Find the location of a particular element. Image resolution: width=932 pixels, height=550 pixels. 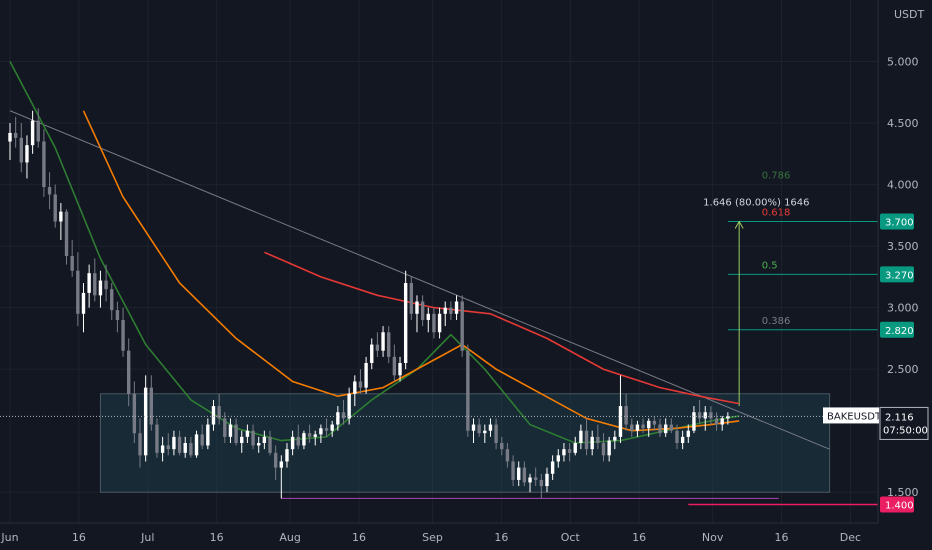

symbol-label-box is located at coordinates (851, 415).